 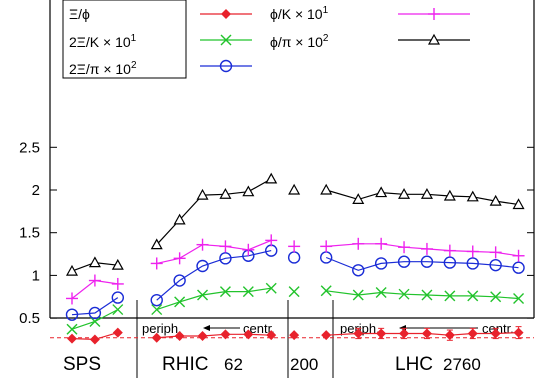 What do you see at coordinates (79, 14) in the screenshot?
I see `legend-label: Ξ/ϕ` at bounding box center [79, 14].